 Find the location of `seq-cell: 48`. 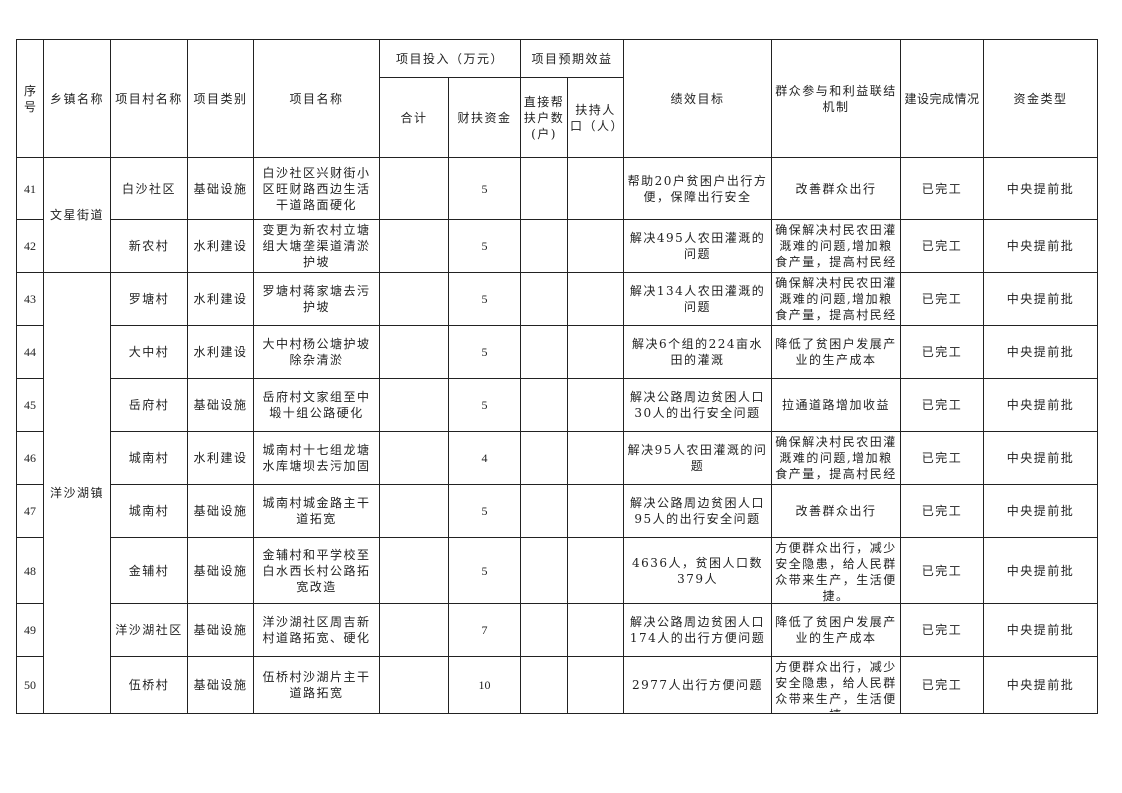

seq-cell: 48 is located at coordinates (30, 570).